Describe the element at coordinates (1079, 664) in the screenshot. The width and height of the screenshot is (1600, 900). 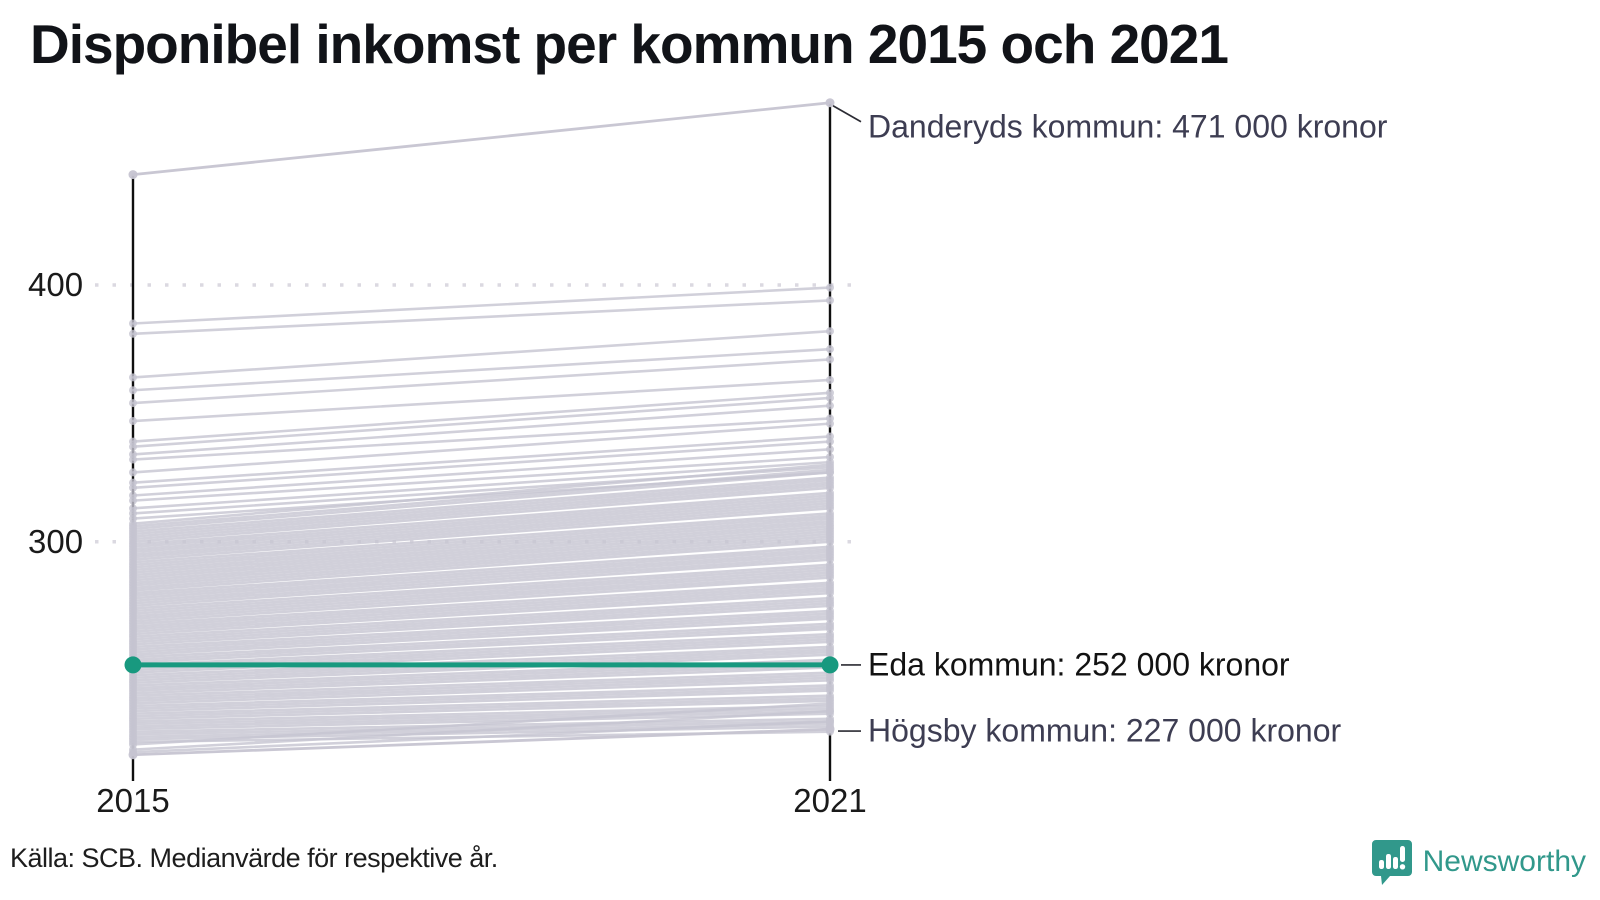
I see `annotation-eda: Eda kommun: 252 000 kronor` at that location.